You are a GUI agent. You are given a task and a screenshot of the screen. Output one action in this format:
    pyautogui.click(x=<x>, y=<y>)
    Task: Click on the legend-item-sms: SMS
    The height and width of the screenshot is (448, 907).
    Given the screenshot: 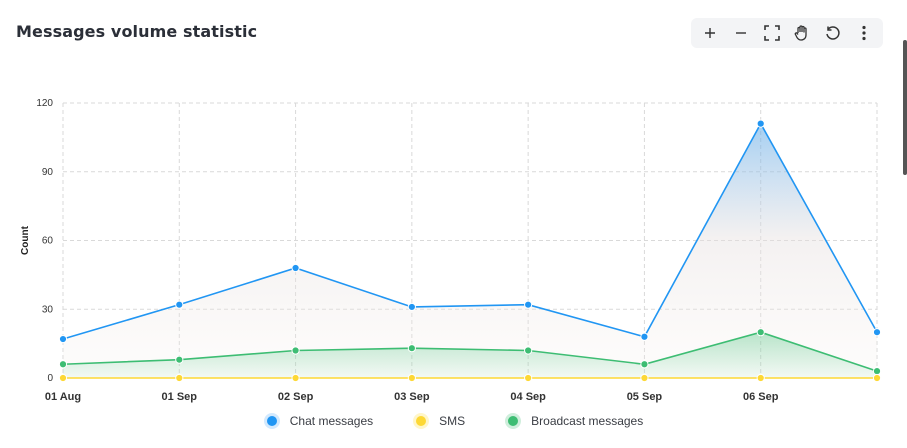 What is the action you would take?
    pyautogui.click(x=439, y=421)
    